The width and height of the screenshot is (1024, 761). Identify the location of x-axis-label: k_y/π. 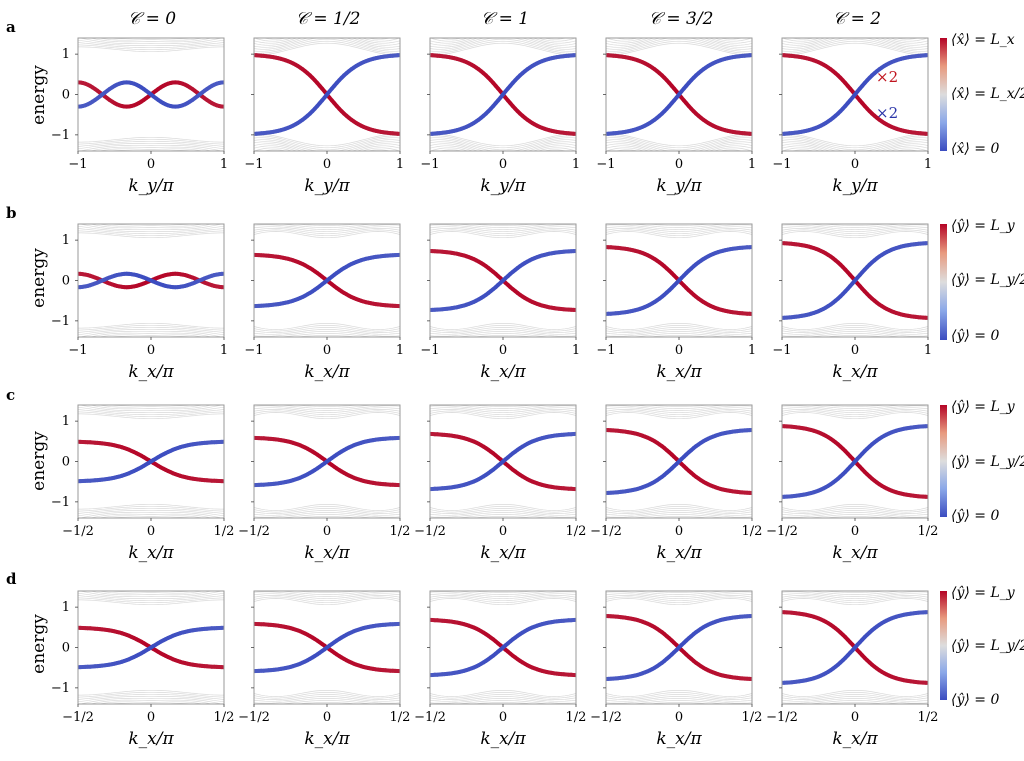
(151, 186).